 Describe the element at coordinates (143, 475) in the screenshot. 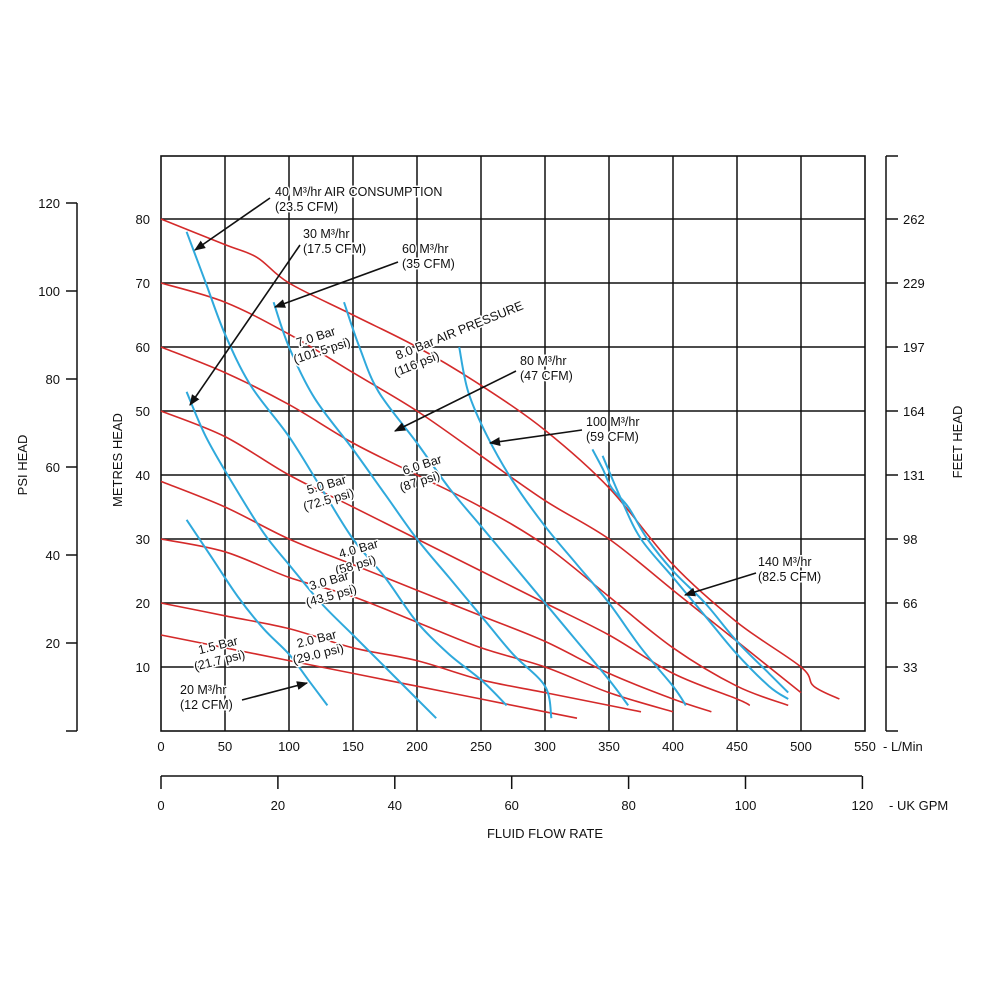

I see `y-tick-label-metres: 40` at that location.